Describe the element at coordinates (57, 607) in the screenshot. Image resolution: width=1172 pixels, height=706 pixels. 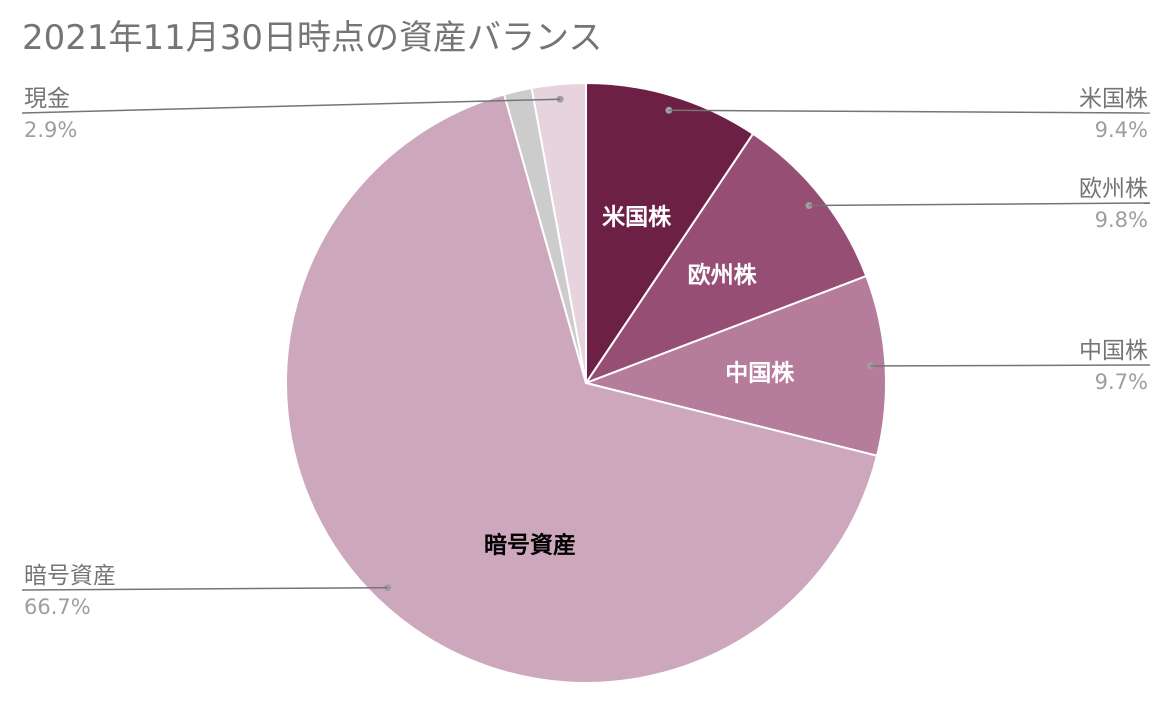
I see `callout-value-crypto: 66.7%` at that location.